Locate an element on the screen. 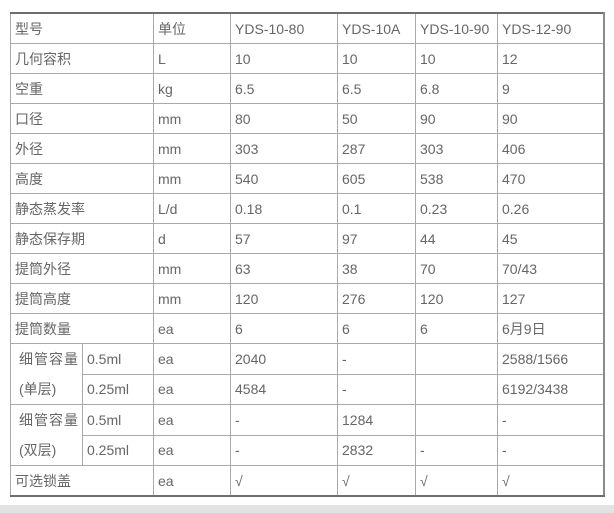 The image size is (614, 513). value-cell: 6192/3438 is located at coordinates (550, 389).